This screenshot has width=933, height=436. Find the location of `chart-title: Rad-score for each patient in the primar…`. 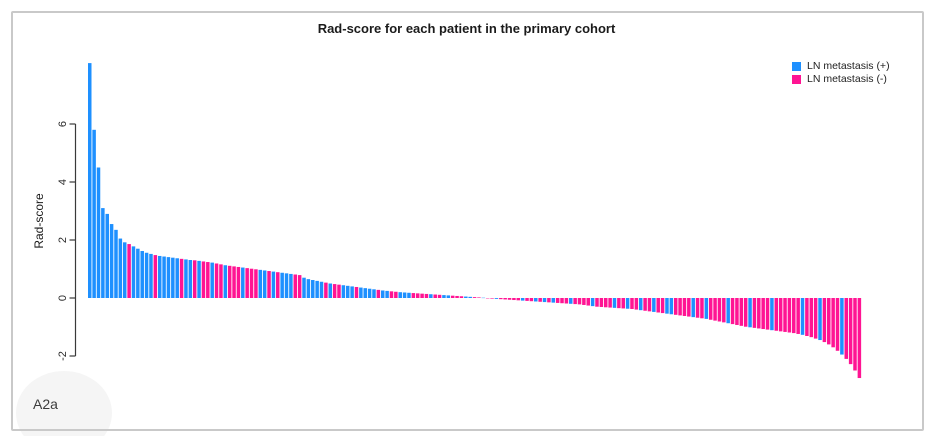

chart-title: Rad-score for each patient in the primar… is located at coordinates (466, 28).